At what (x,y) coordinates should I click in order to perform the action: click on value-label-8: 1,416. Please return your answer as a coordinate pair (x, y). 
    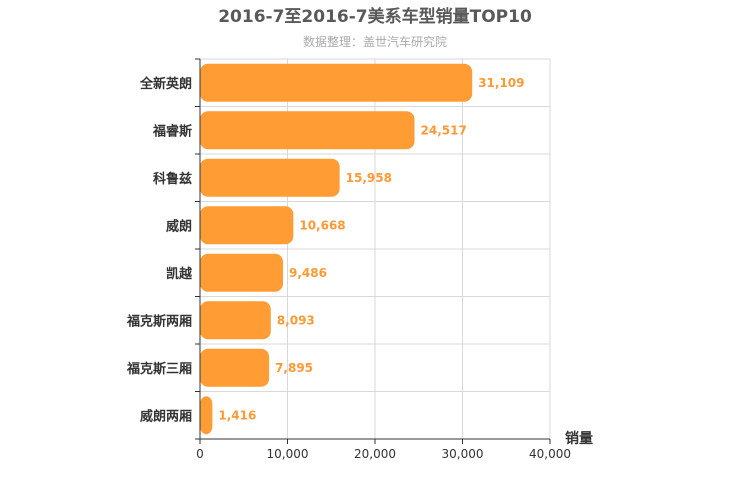
    Looking at the image, I should click on (237, 415).